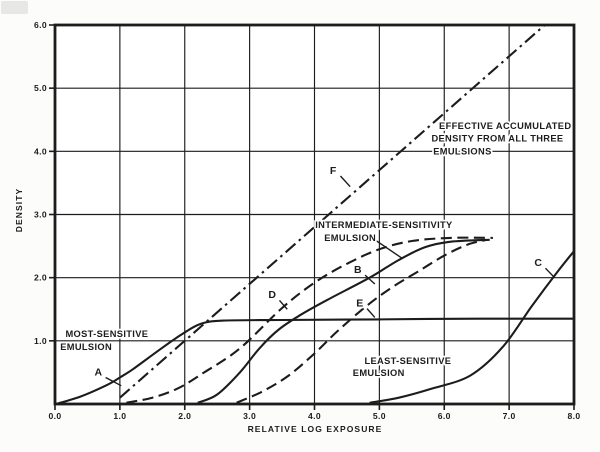  Describe the element at coordinates (113, 381) in the screenshot. I see `curve-label-leader-A` at that location.